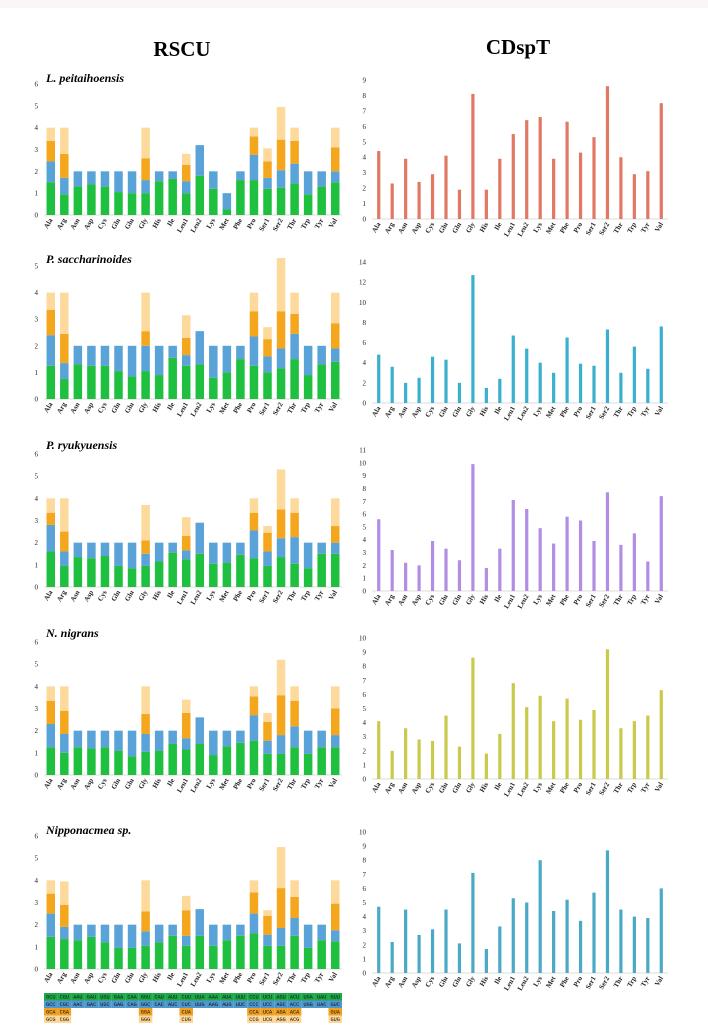 Image resolution: width=708 pixels, height=1030 pixels. What do you see at coordinates (365, 861) in the screenshot?
I see `cdspt-y-tick: 8` at bounding box center [365, 861].